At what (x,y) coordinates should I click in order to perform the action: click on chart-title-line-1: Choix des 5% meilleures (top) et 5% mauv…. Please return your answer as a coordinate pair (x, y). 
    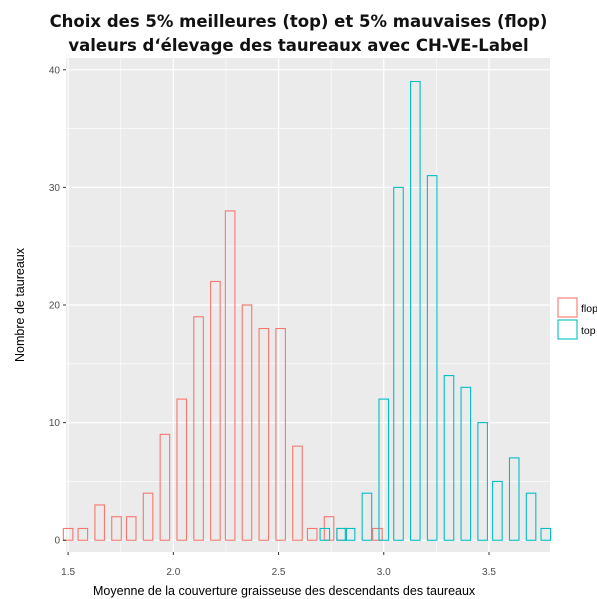
    Looking at the image, I should click on (298, 21).